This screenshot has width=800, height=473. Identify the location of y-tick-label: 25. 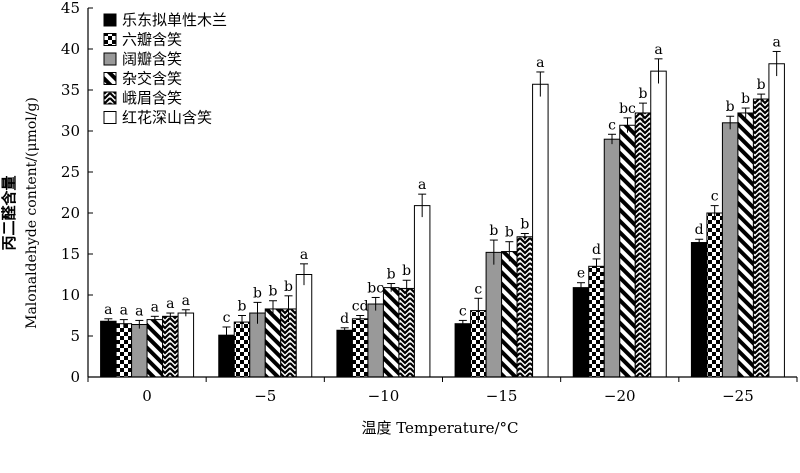
(70, 172).